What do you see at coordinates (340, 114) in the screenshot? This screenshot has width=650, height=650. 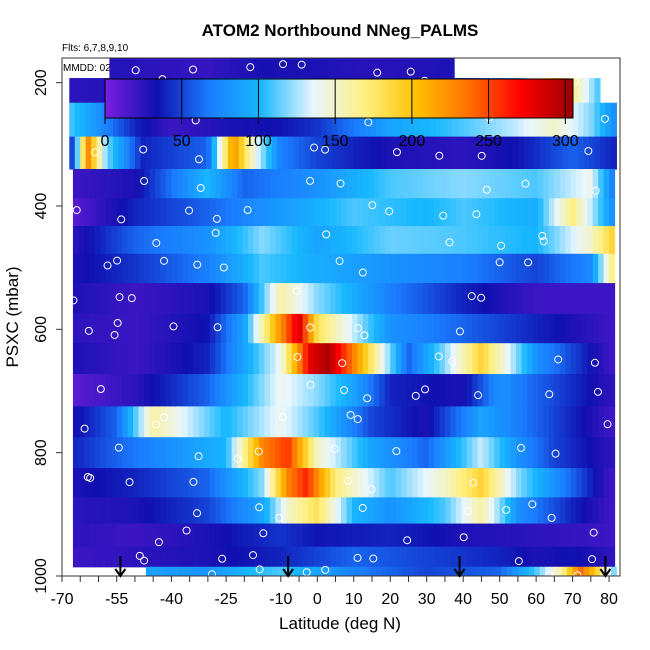 I see `colorbar-ticks: 0 50 100 150 200 250 300` at bounding box center [340, 114].